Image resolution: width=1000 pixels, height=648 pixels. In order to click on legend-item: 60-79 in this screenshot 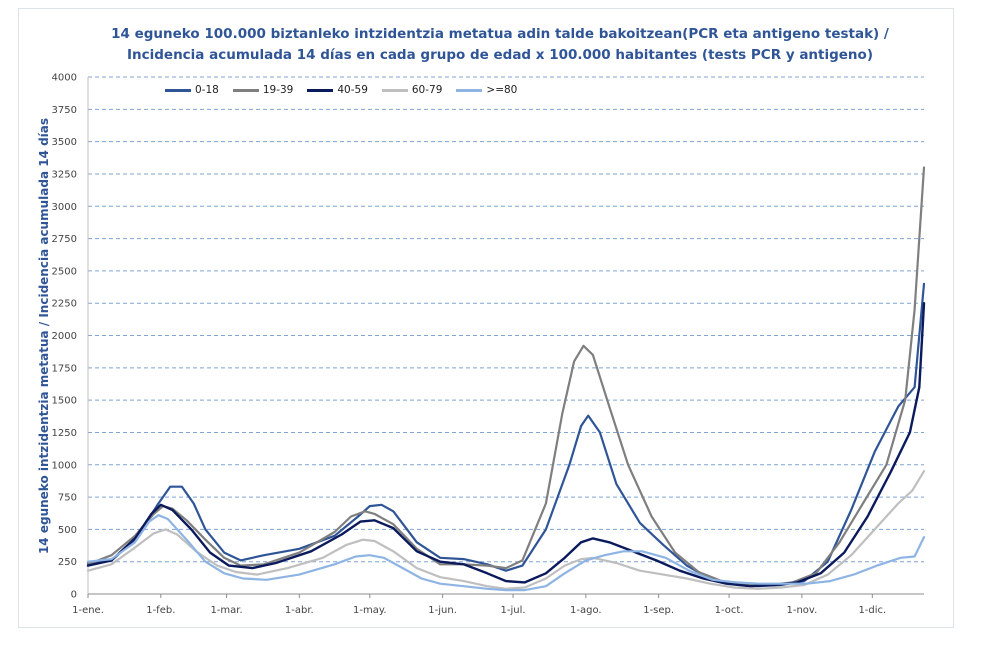, I will do `click(412, 90)`.